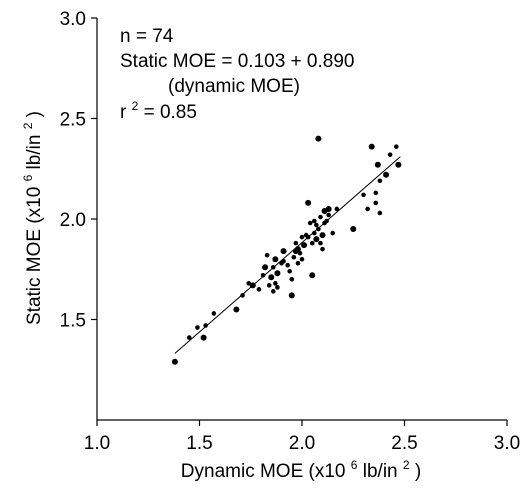 The width and height of the screenshot is (526, 490). I want to click on y-title-mid: lb/in, so click(34, 152).